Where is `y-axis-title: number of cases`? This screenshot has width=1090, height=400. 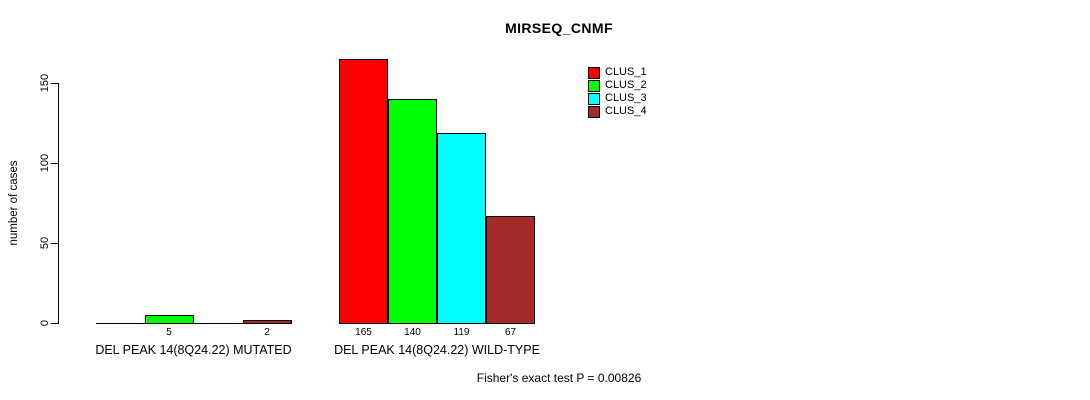 y-axis-title: number of cases is located at coordinates (14, 203).